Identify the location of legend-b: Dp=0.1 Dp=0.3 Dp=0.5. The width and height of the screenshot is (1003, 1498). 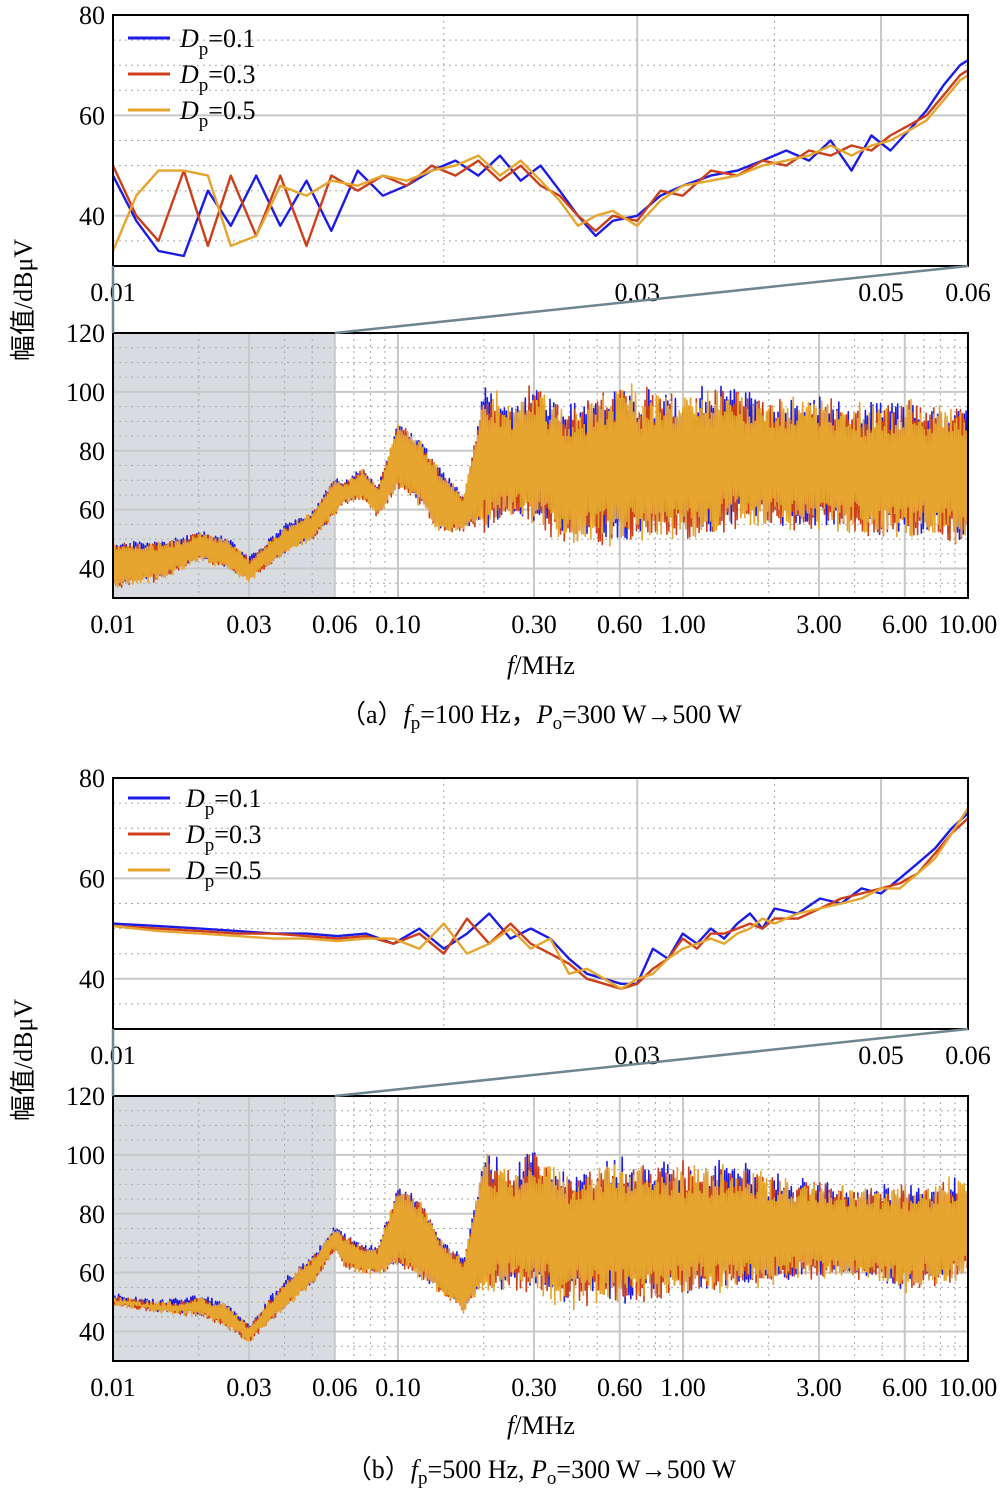
(194, 838).